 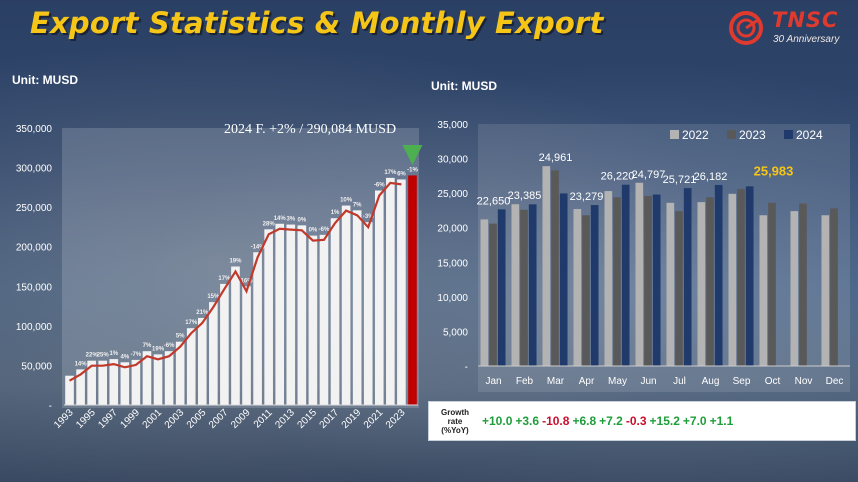 I want to click on annual-growth-label: 17%, so click(x=224, y=279).